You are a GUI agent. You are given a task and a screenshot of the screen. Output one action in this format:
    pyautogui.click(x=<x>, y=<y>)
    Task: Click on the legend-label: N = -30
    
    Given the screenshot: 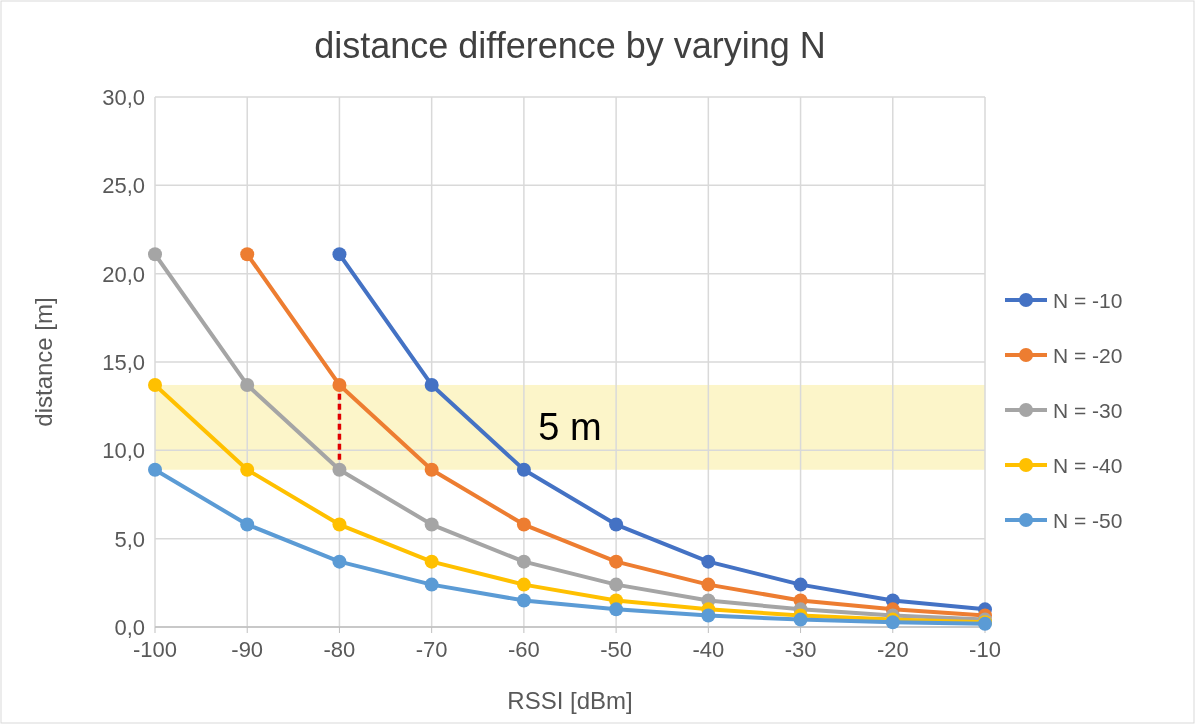 What is the action you would take?
    pyautogui.click(x=1088, y=410)
    